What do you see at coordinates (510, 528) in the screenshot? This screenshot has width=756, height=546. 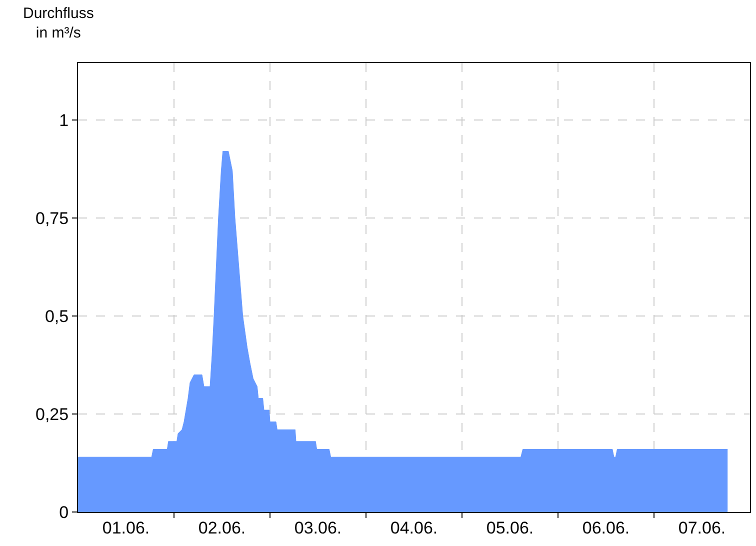 I see `x-tick-label: 05.06.` at bounding box center [510, 528].